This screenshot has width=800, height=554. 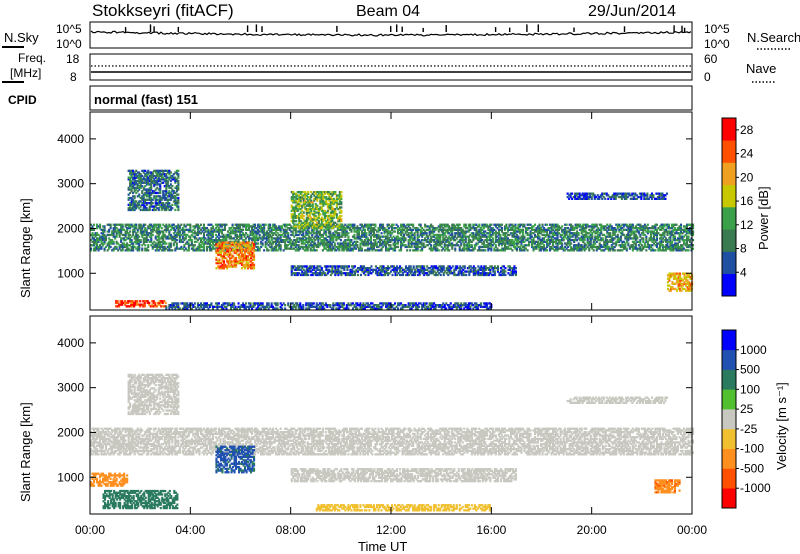 What do you see at coordinates (761, 68) in the screenshot?
I see `nave-label: Nave` at bounding box center [761, 68].